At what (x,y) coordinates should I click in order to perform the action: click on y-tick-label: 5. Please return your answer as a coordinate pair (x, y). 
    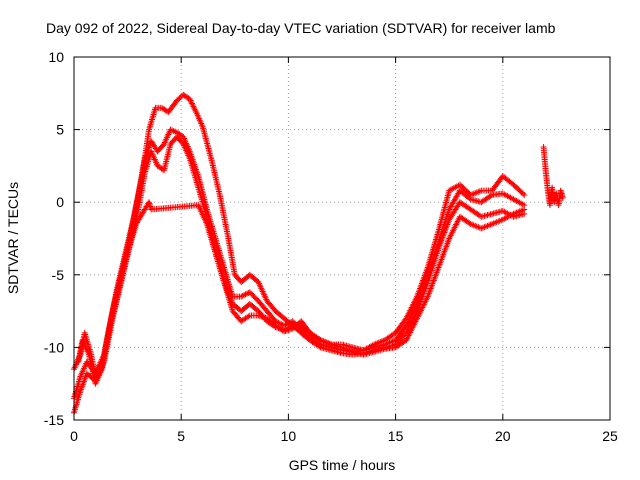
    Looking at the image, I should click on (60, 130).